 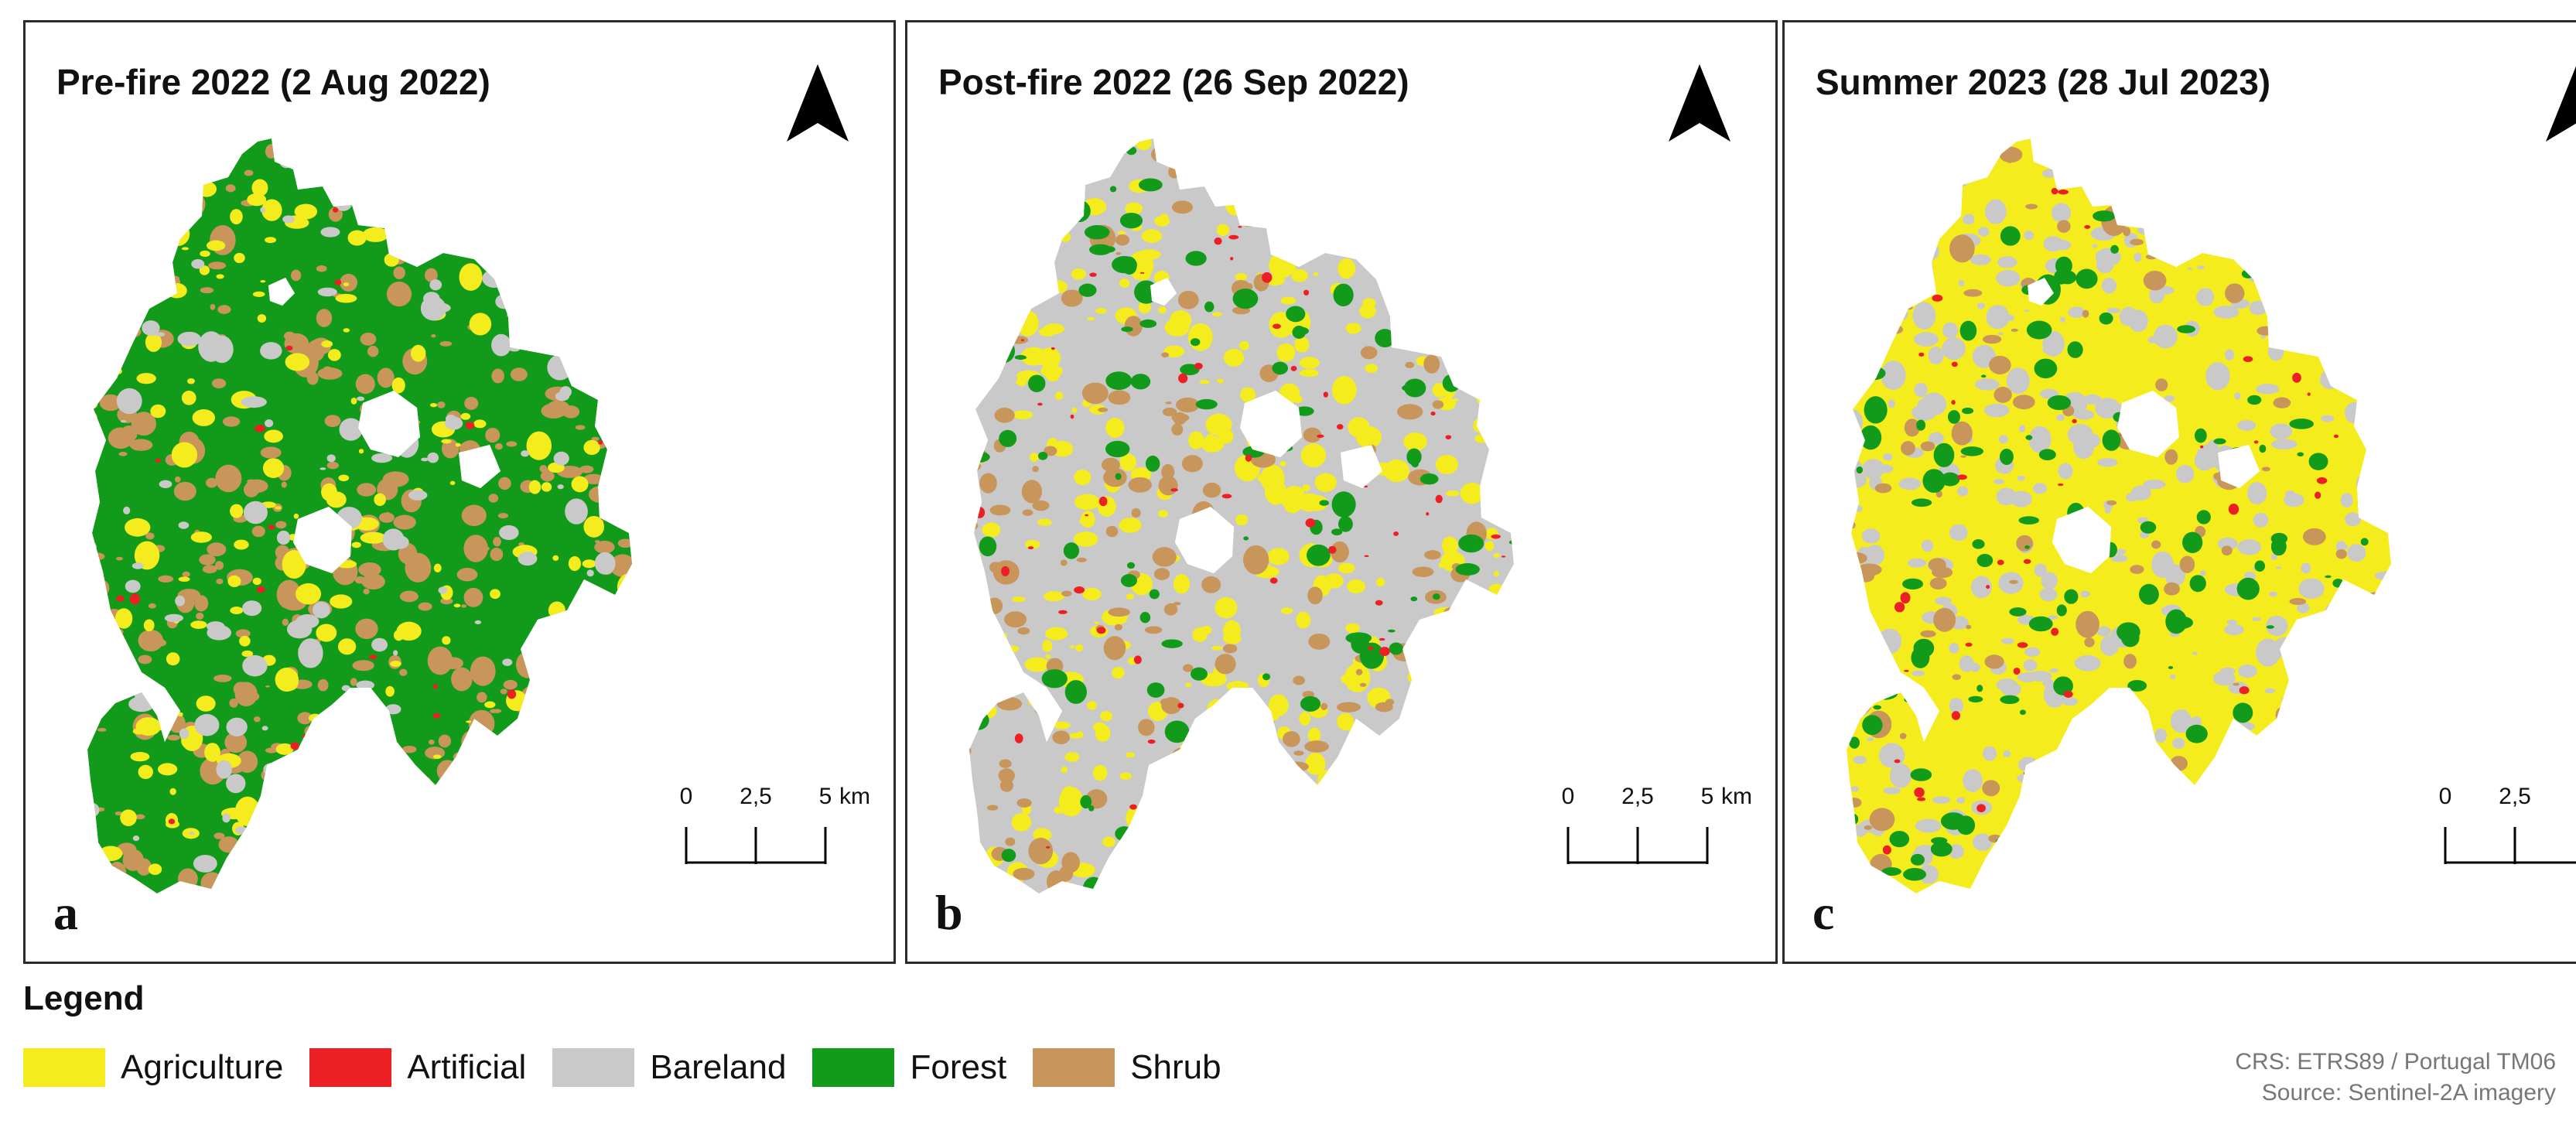 What do you see at coordinates (65, 912) in the screenshot?
I see `panel-letter: a` at bounding box center [65, 912].